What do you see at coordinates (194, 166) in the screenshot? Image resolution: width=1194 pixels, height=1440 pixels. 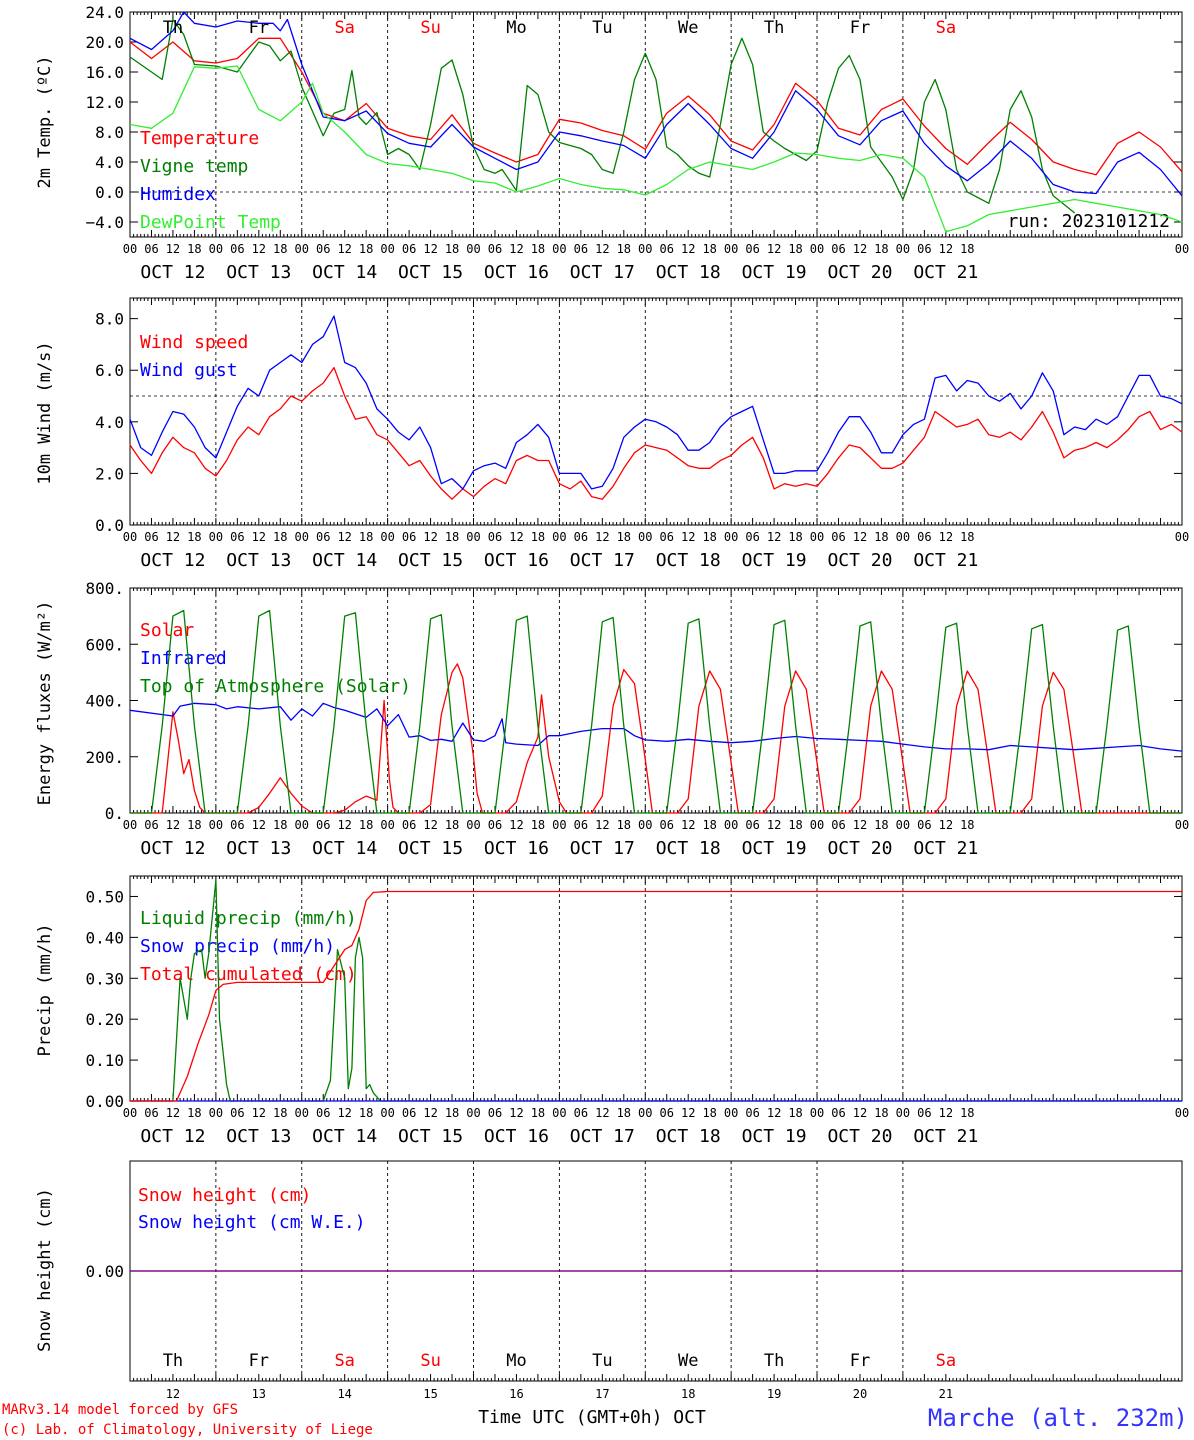 I see `legend-vigne-temp: Vigne temp` at bounding box center [194, 166].